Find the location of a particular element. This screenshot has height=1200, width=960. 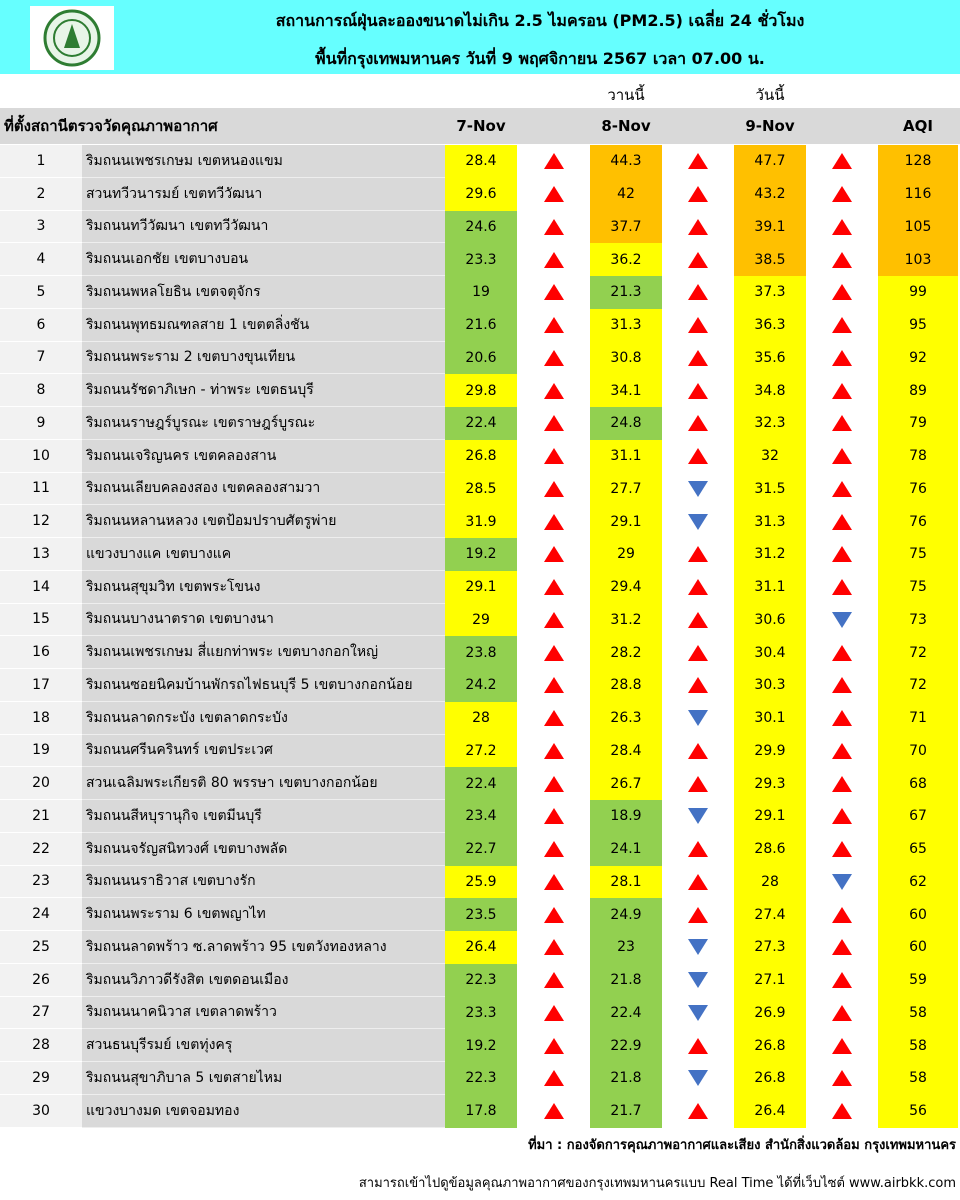

pm25-cell: 27.3 is located at coordinates (770, 947).